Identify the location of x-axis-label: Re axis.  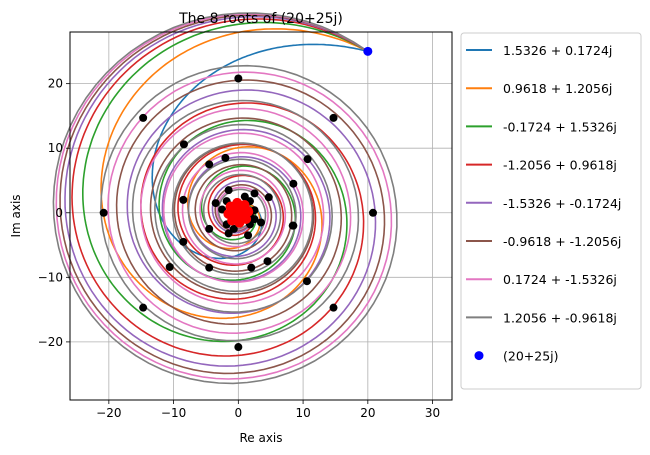
(260, 438).